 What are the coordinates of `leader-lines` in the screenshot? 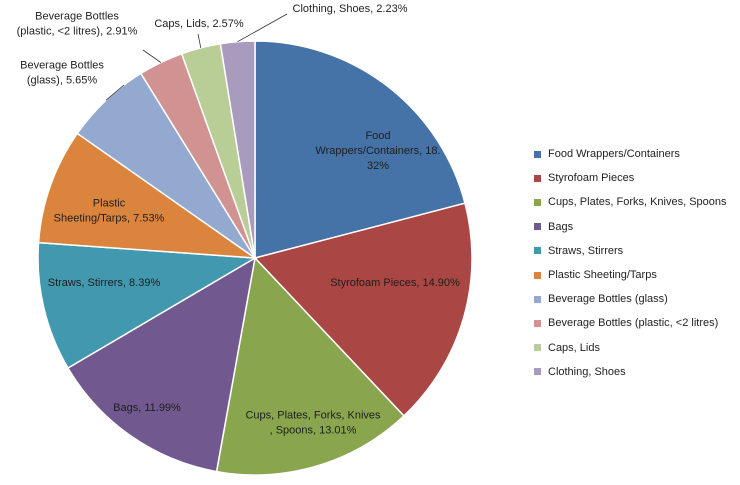 It's located at (196, 57).